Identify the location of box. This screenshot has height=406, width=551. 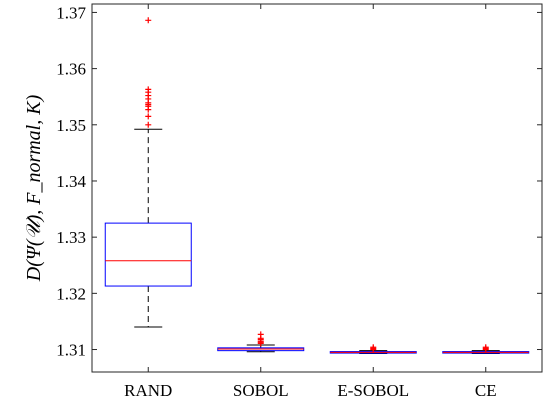
(148, 254).